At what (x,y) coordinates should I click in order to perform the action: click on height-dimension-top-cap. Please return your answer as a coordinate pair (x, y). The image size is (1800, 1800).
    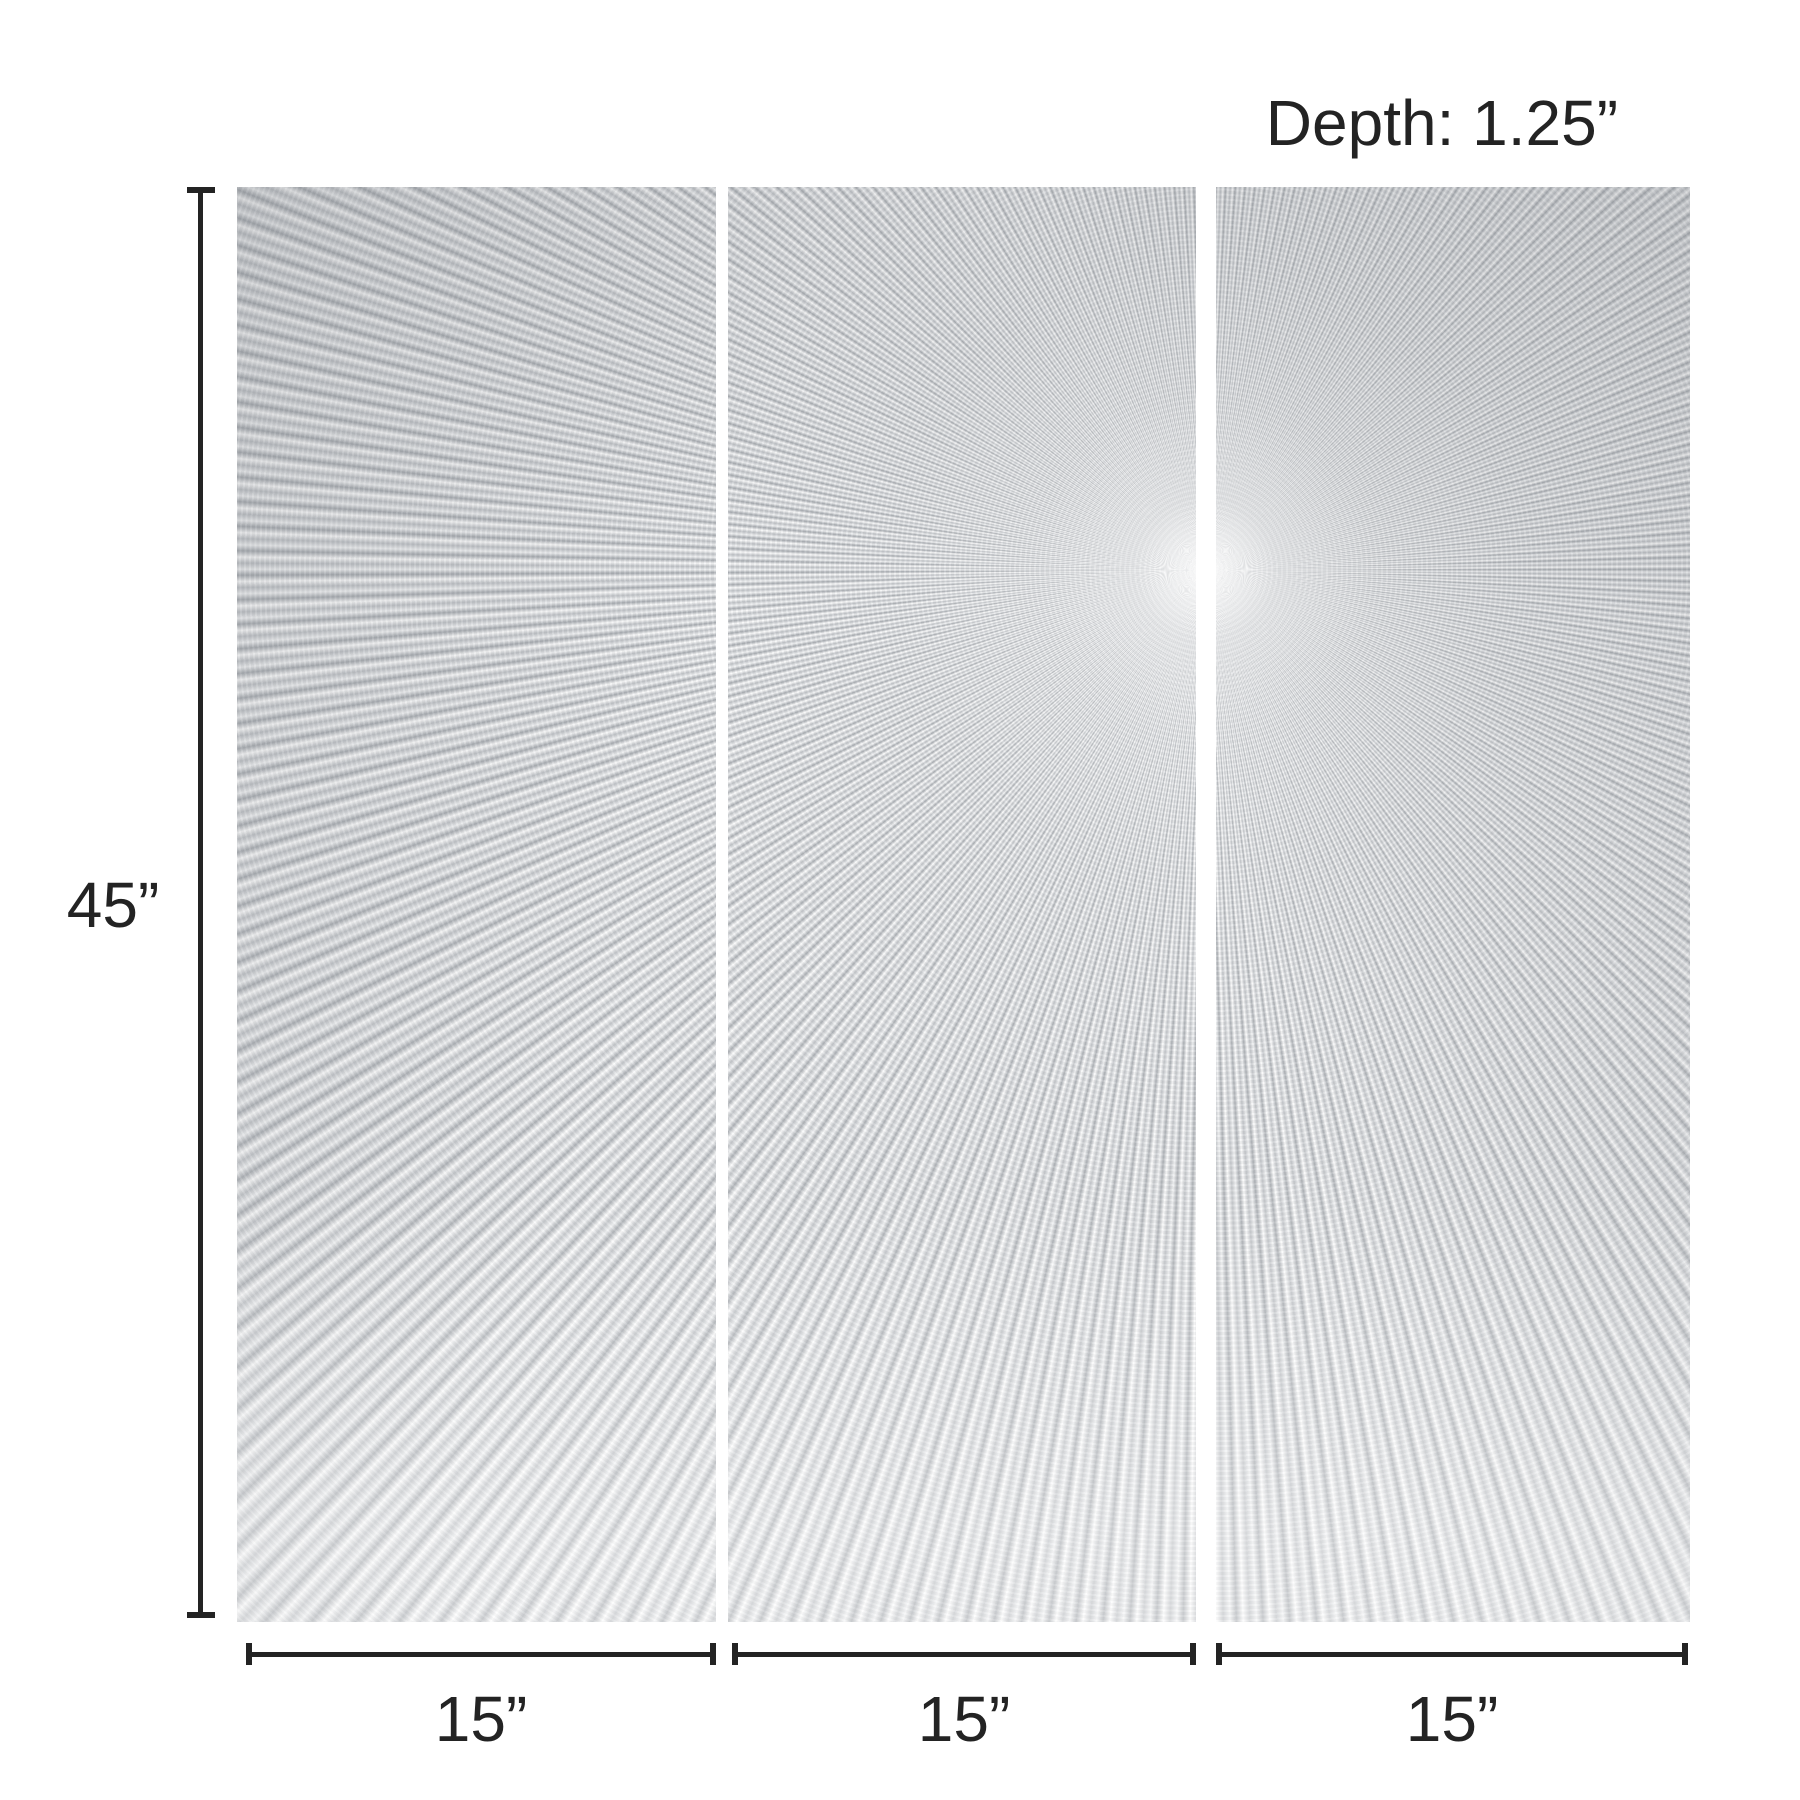
    Looking at the image, I should click on (201, 190).